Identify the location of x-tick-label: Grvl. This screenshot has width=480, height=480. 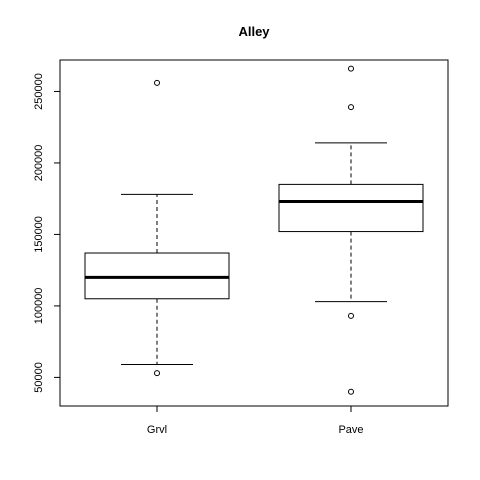
(157, 430).